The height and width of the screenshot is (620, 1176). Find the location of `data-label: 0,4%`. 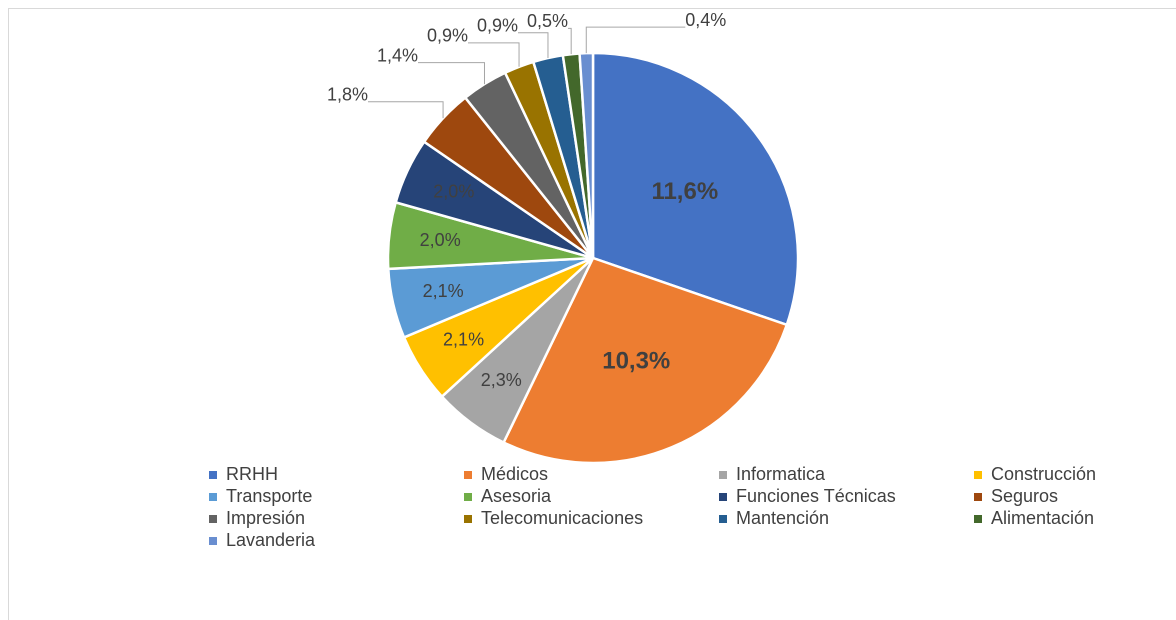

data-label: 0,4% is located at coordinates (705, 20).